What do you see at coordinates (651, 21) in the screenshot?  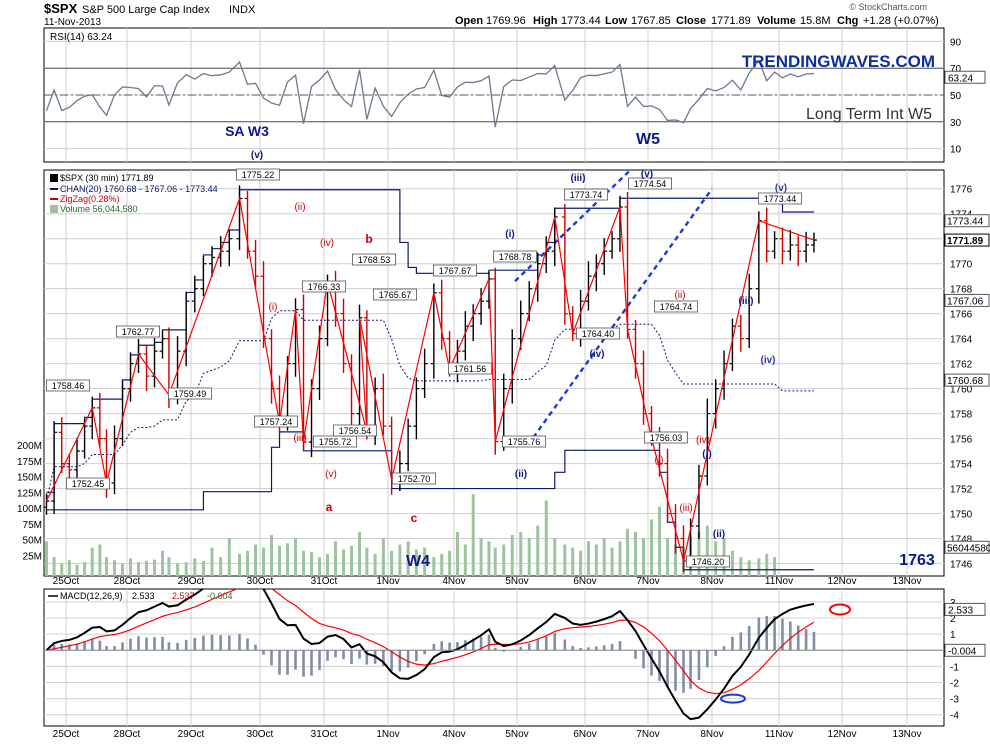 I see `quote-low: 1767.85` at bounding box center [651, 21].